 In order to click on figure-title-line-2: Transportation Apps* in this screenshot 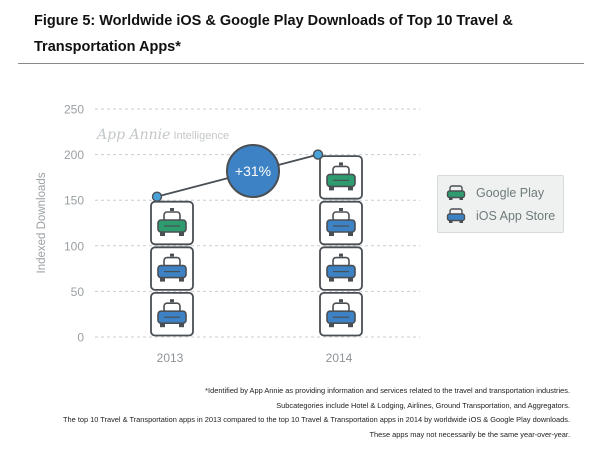, I will do `click(107, 47)`.